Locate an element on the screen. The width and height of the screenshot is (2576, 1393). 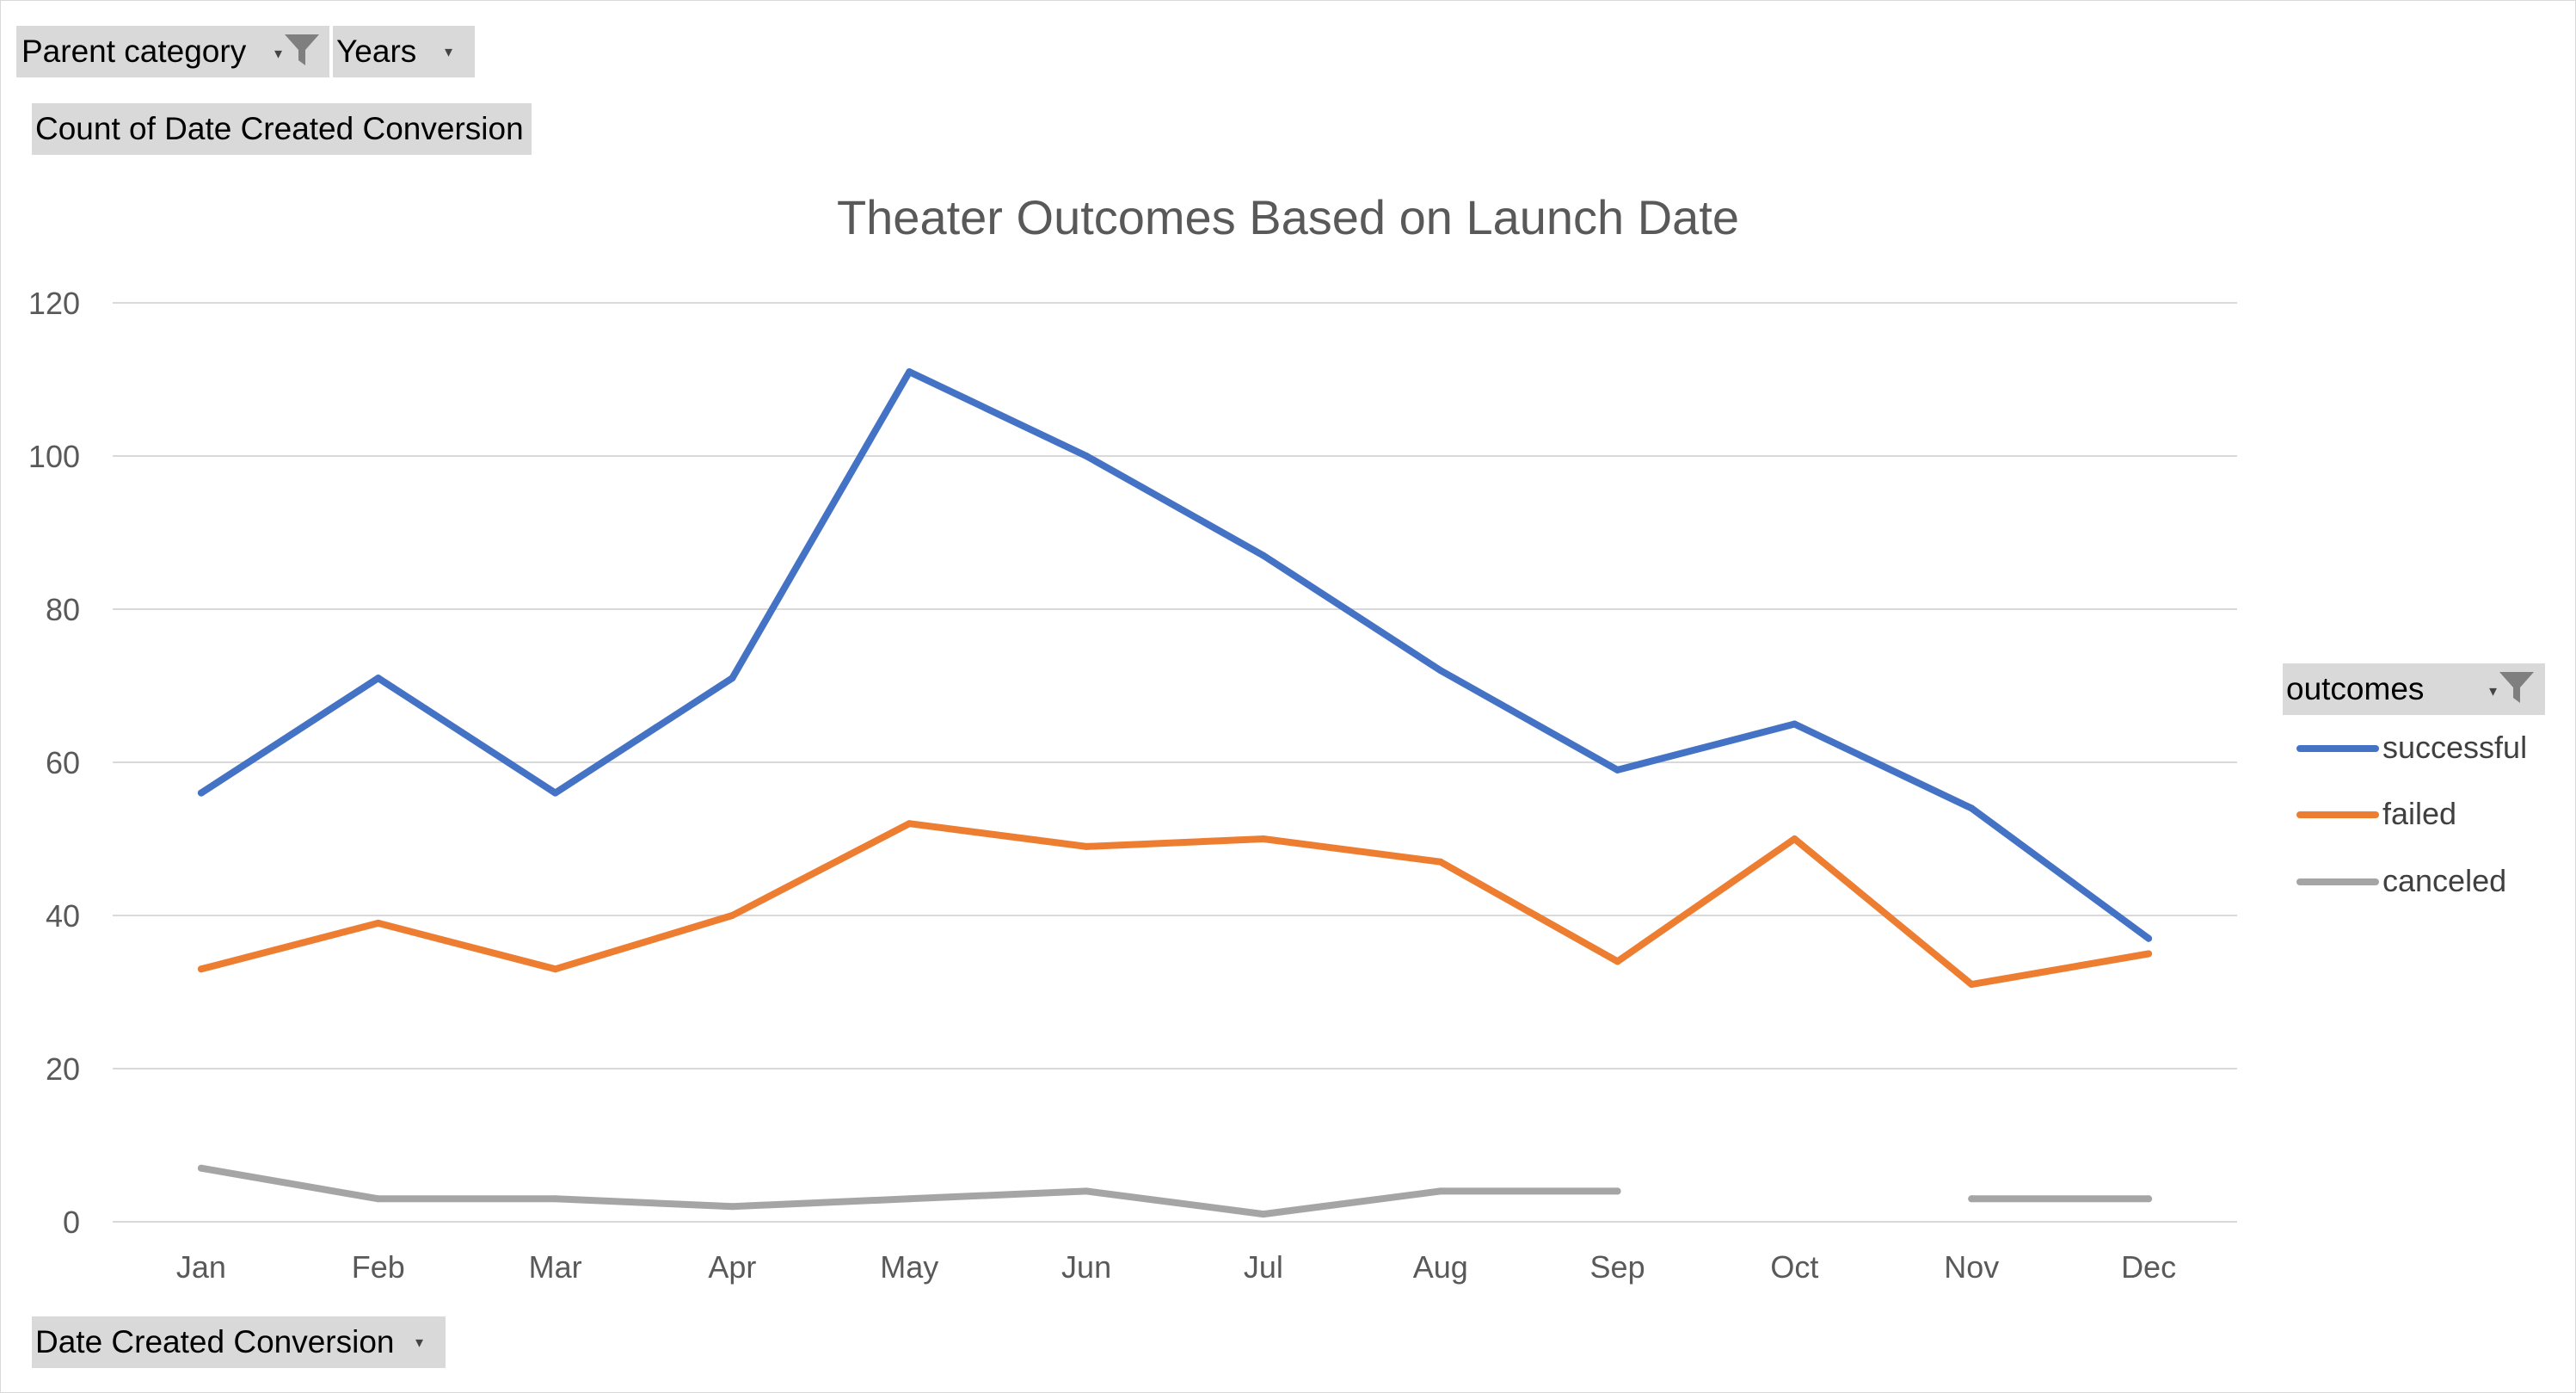
legend-line-failed is located at coordinates (2337, 815).